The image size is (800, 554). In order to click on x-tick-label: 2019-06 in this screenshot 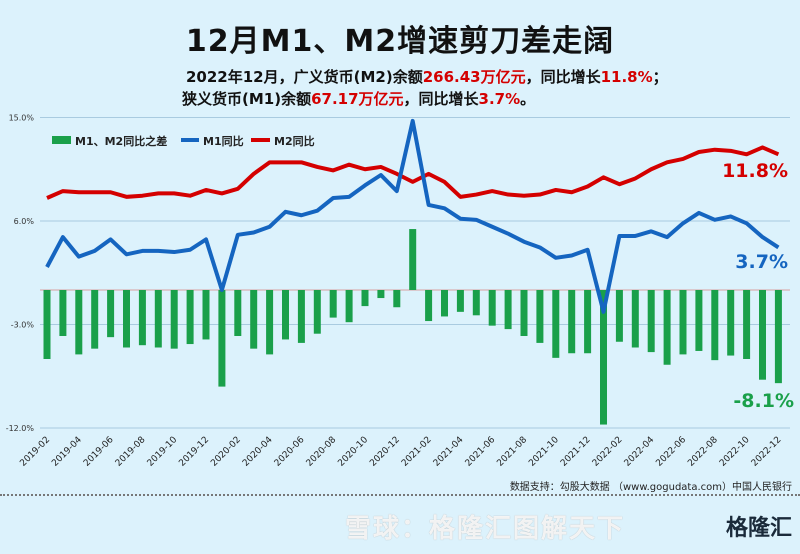, I will do `click(99, 452)`.